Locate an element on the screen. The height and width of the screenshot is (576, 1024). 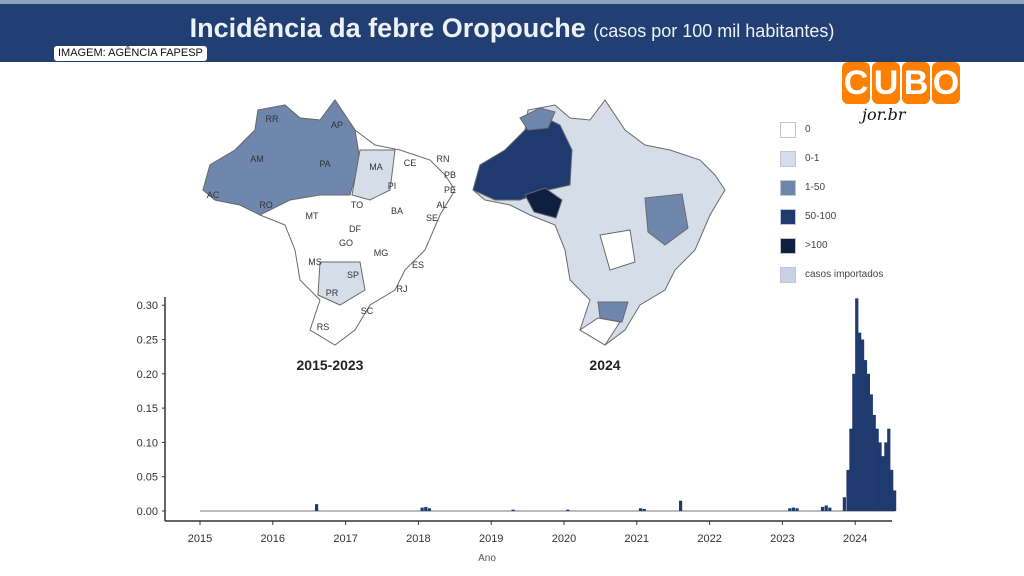
state-label: SP is located at coordinates (353, 275).